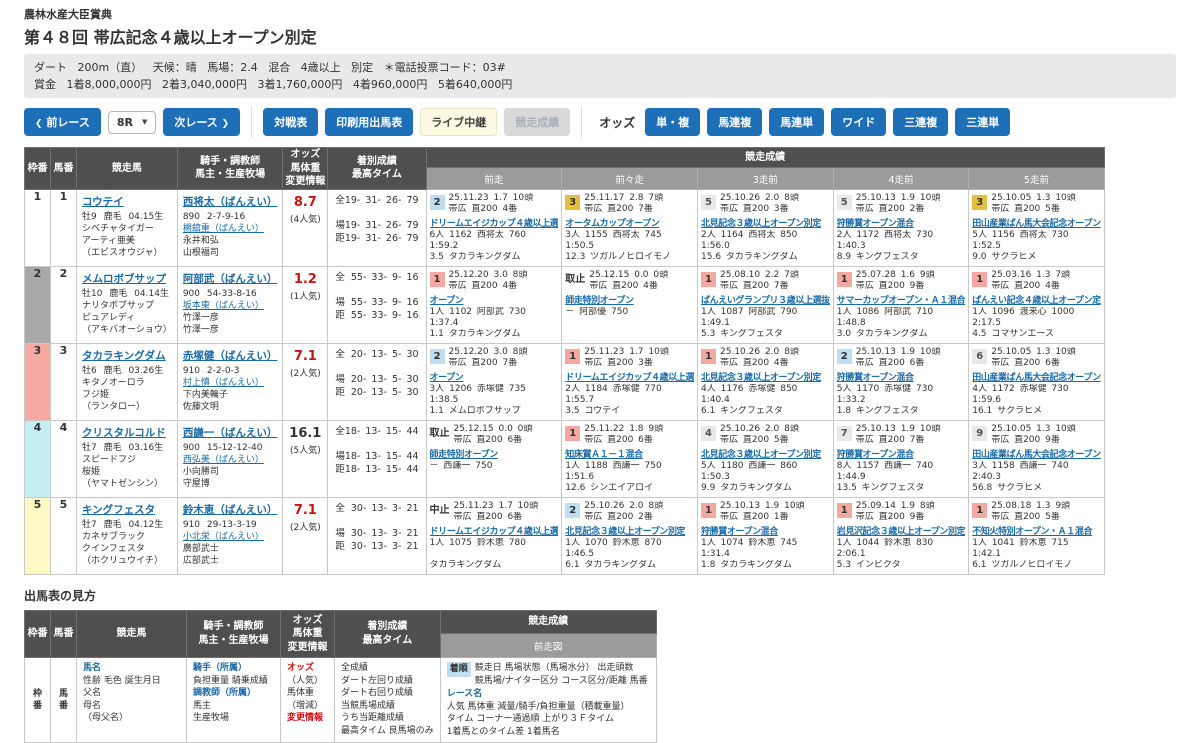 This screenshot has height=743, width=1200. Describe the element at coordinates (1036, 300) in the screenshot. I see `race-name-link: ばんえい記念４歳以上オープン定` at that location.